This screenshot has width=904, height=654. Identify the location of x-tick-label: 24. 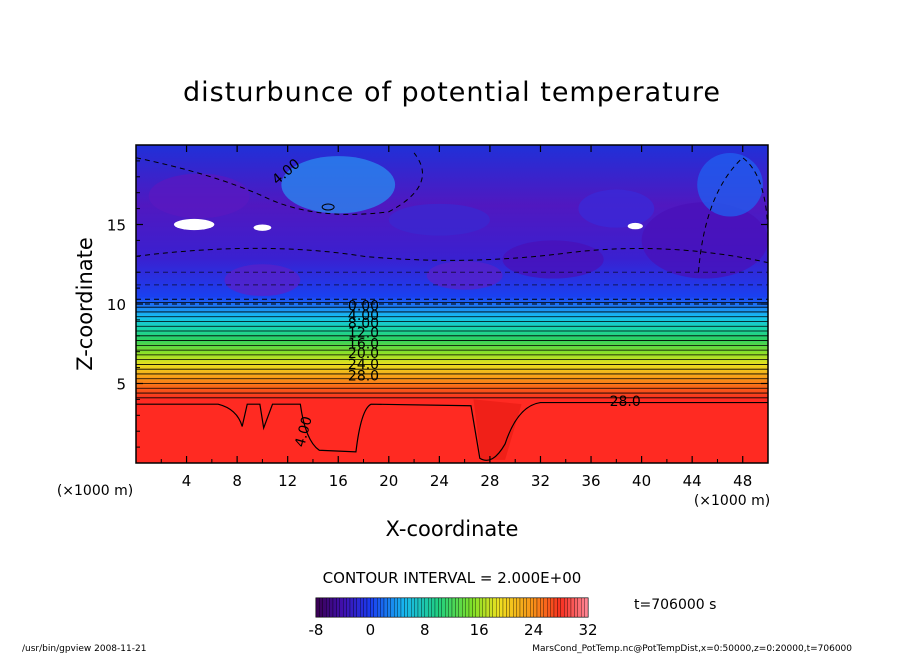
(439, 481).